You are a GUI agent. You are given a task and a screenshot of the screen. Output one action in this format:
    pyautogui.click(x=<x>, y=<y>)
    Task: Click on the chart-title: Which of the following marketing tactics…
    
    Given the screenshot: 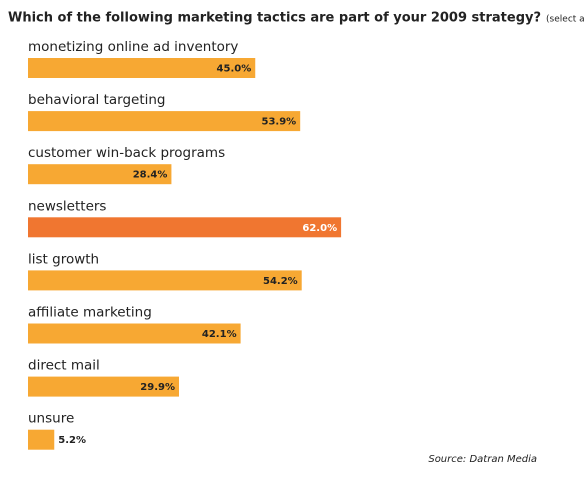 What is the action you would take?
    pyautogui.click(x=274, y=18)
    